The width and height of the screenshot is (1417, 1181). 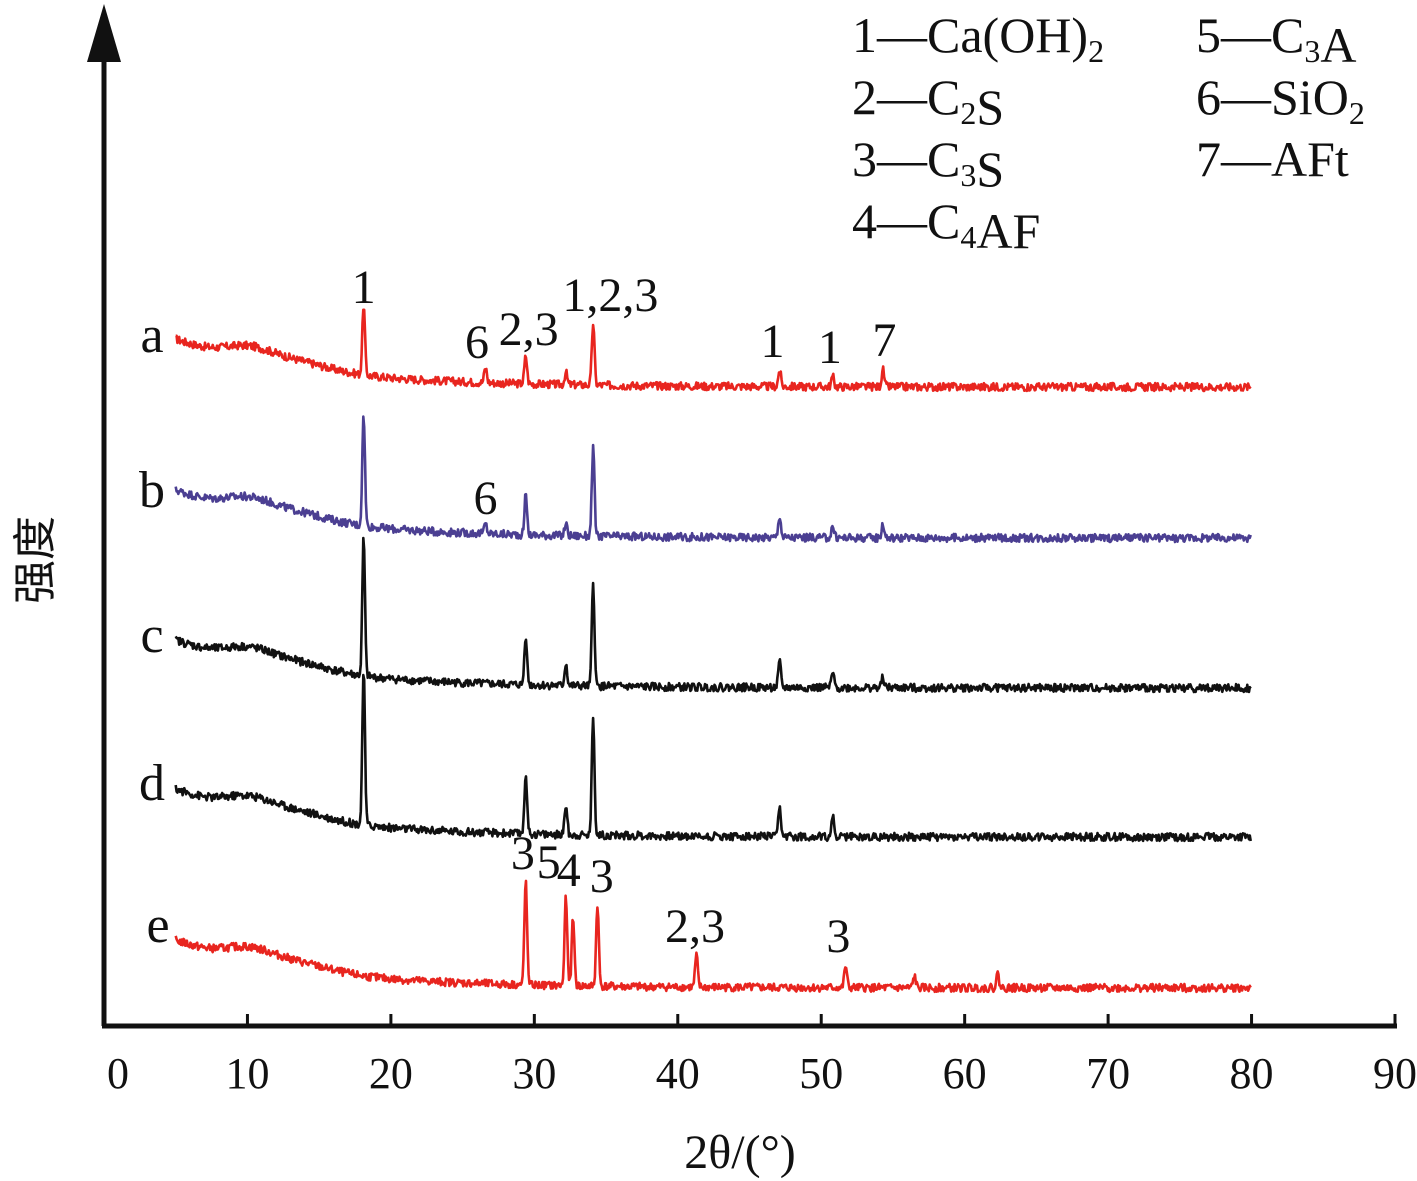 I want to click on series-line-a, so click(x=713, y=350).